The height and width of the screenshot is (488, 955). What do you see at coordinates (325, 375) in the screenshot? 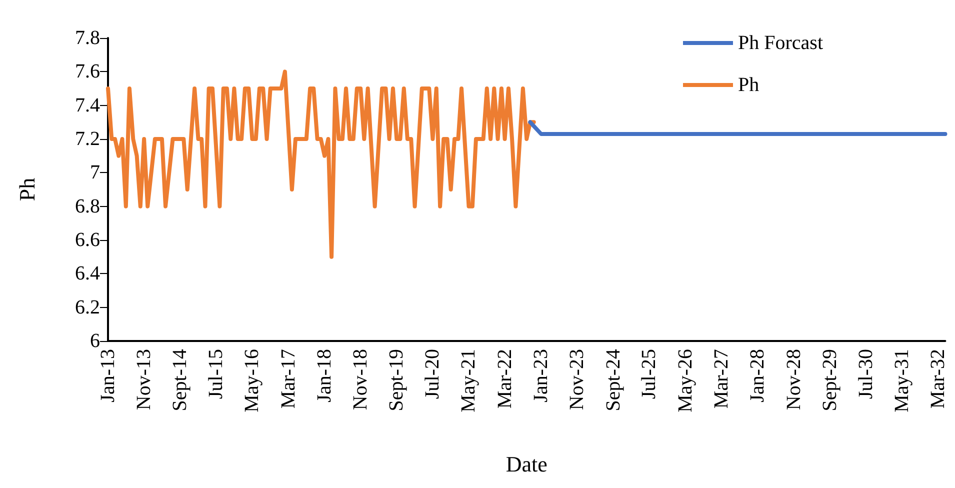
I see `x-tick-label: Jan-18` at bounding box center [325, 375].